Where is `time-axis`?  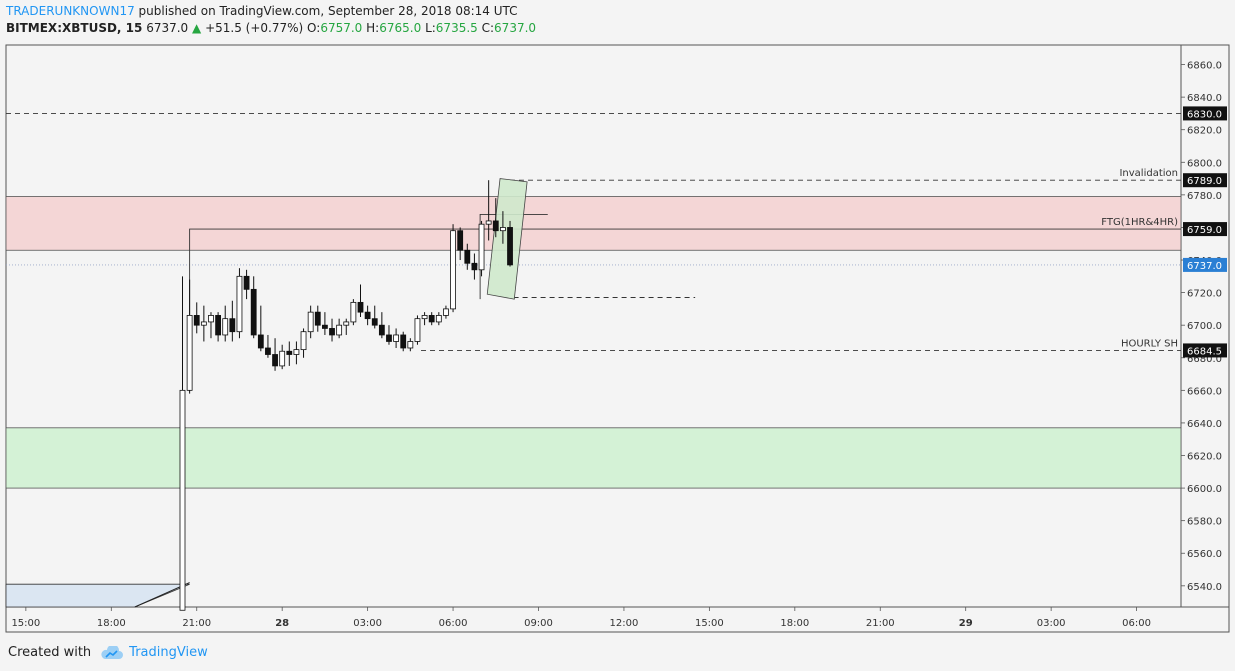 time-axis is located at coordinates (617, 619).